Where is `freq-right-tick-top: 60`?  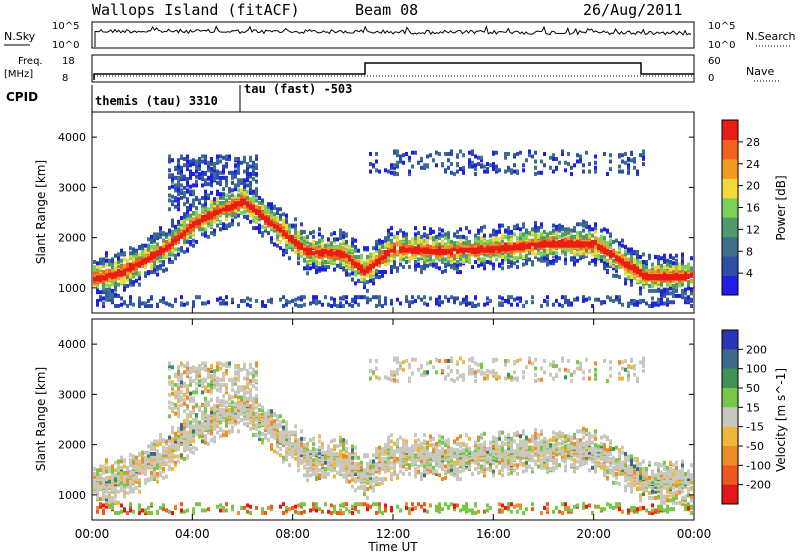 freq-right-tick-top: 60 is located at coordinates (714, 61).